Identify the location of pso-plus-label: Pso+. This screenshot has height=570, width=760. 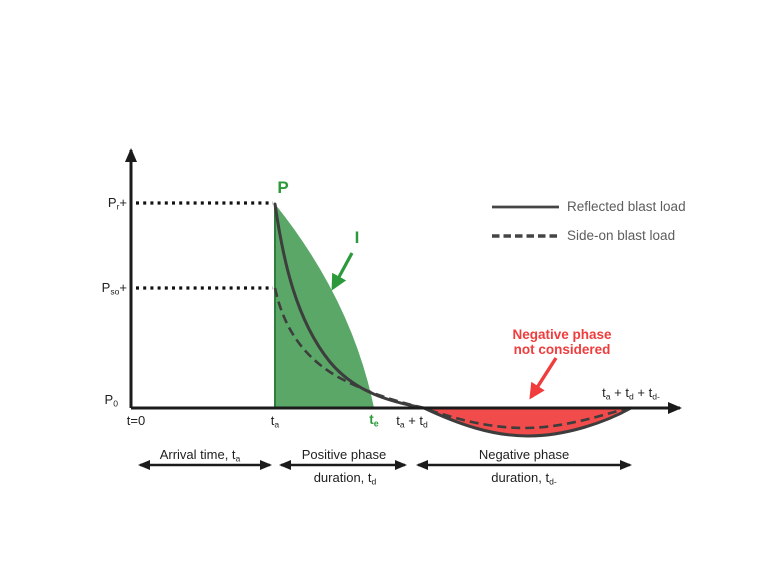
(114, 288).